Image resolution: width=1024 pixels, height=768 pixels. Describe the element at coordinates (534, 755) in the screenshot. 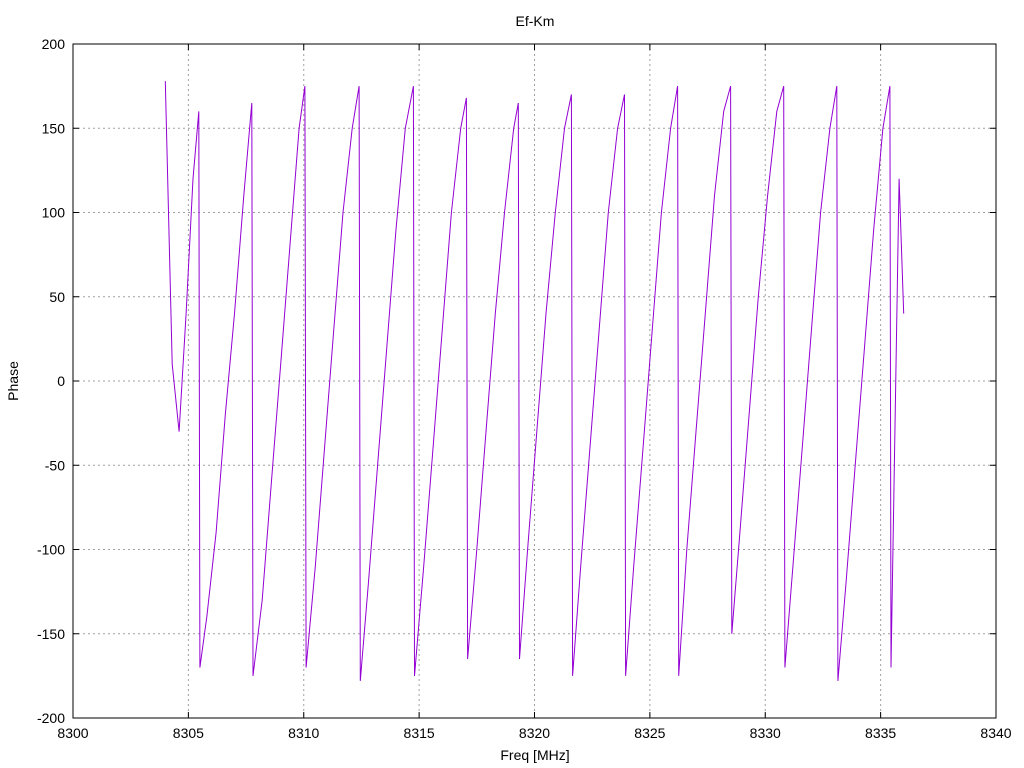

I see `x-axis-label: Freq [MHz]` at that location.